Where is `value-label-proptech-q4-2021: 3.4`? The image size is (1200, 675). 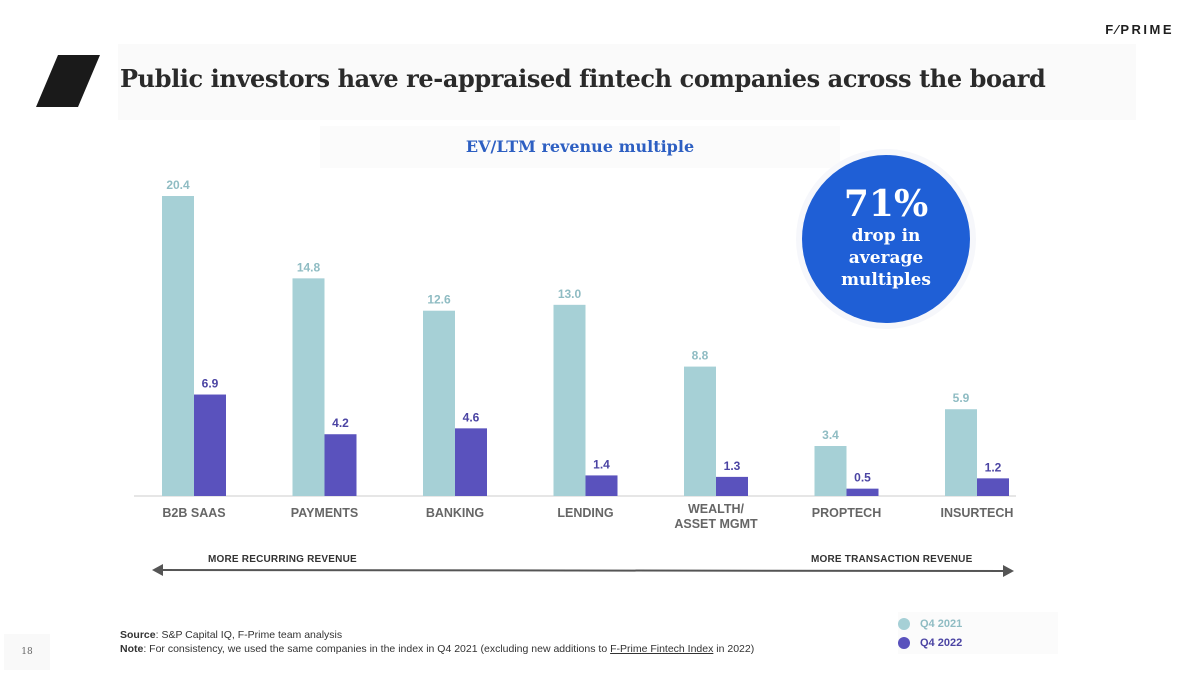 value-label-proptech-q4-2021: 3.4 is located at coordinates (830, 435).